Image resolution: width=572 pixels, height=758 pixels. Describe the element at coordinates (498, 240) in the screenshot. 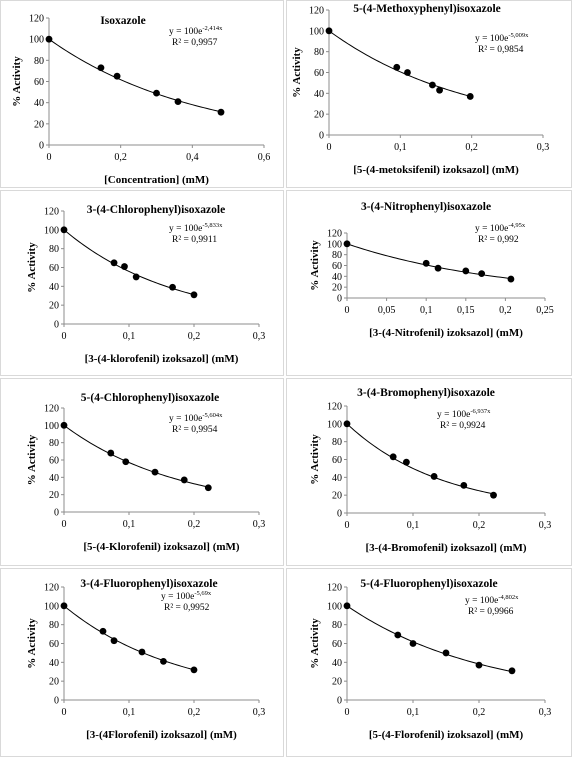

I see `r-squared: R² = 0,992` at that location.